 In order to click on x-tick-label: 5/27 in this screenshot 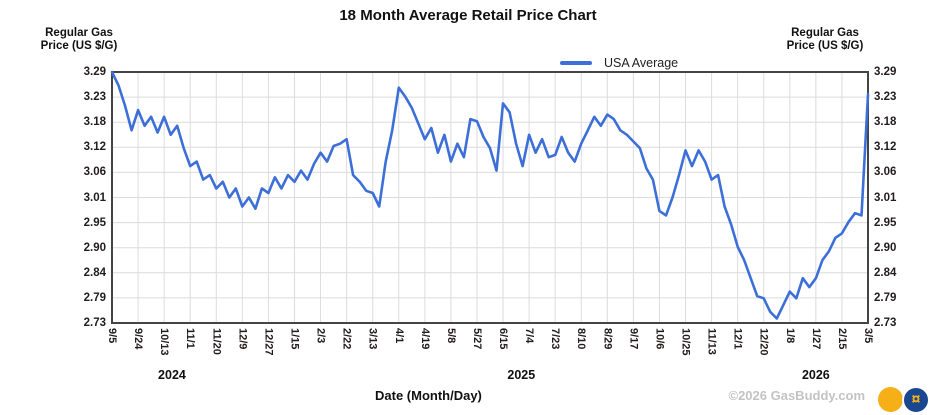, I will do `click(476, 339)`.